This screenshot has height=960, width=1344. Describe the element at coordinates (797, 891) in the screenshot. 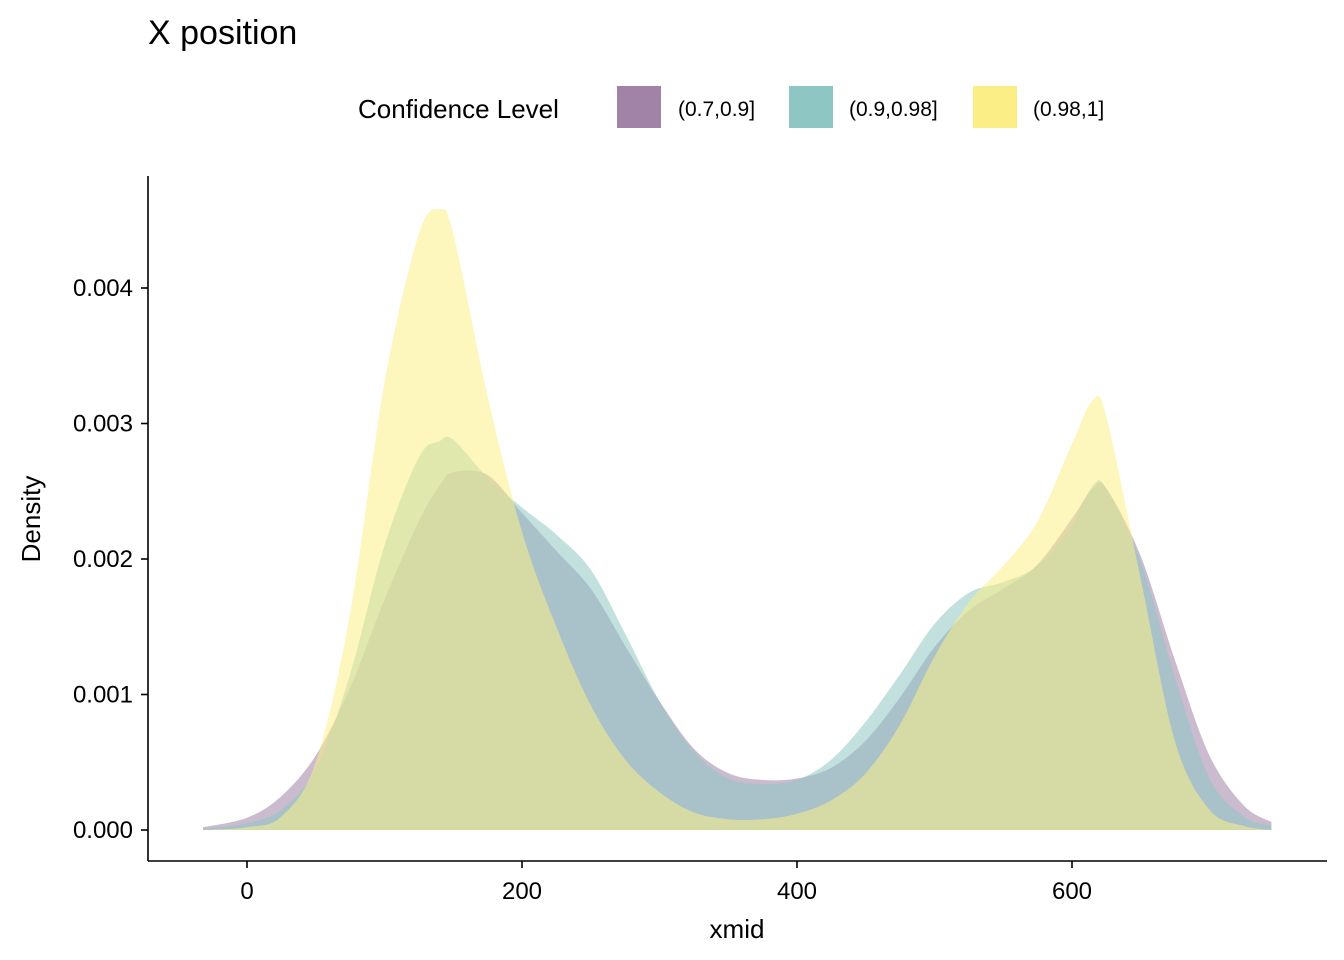

I see `x-tick-label: 400` at that location.